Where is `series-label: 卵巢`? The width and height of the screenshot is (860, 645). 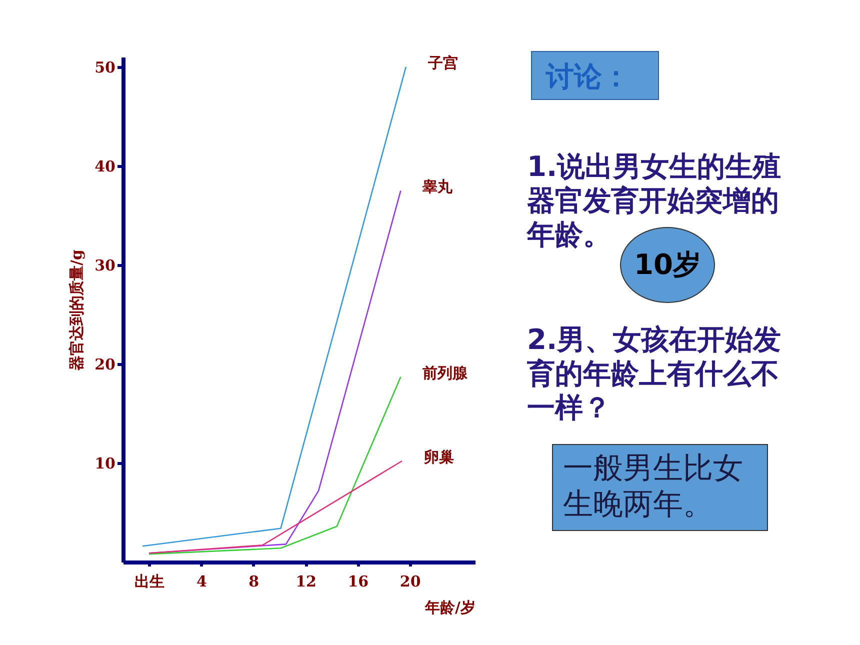 series-label: 卵巢 is located at coordinates (438, 457).